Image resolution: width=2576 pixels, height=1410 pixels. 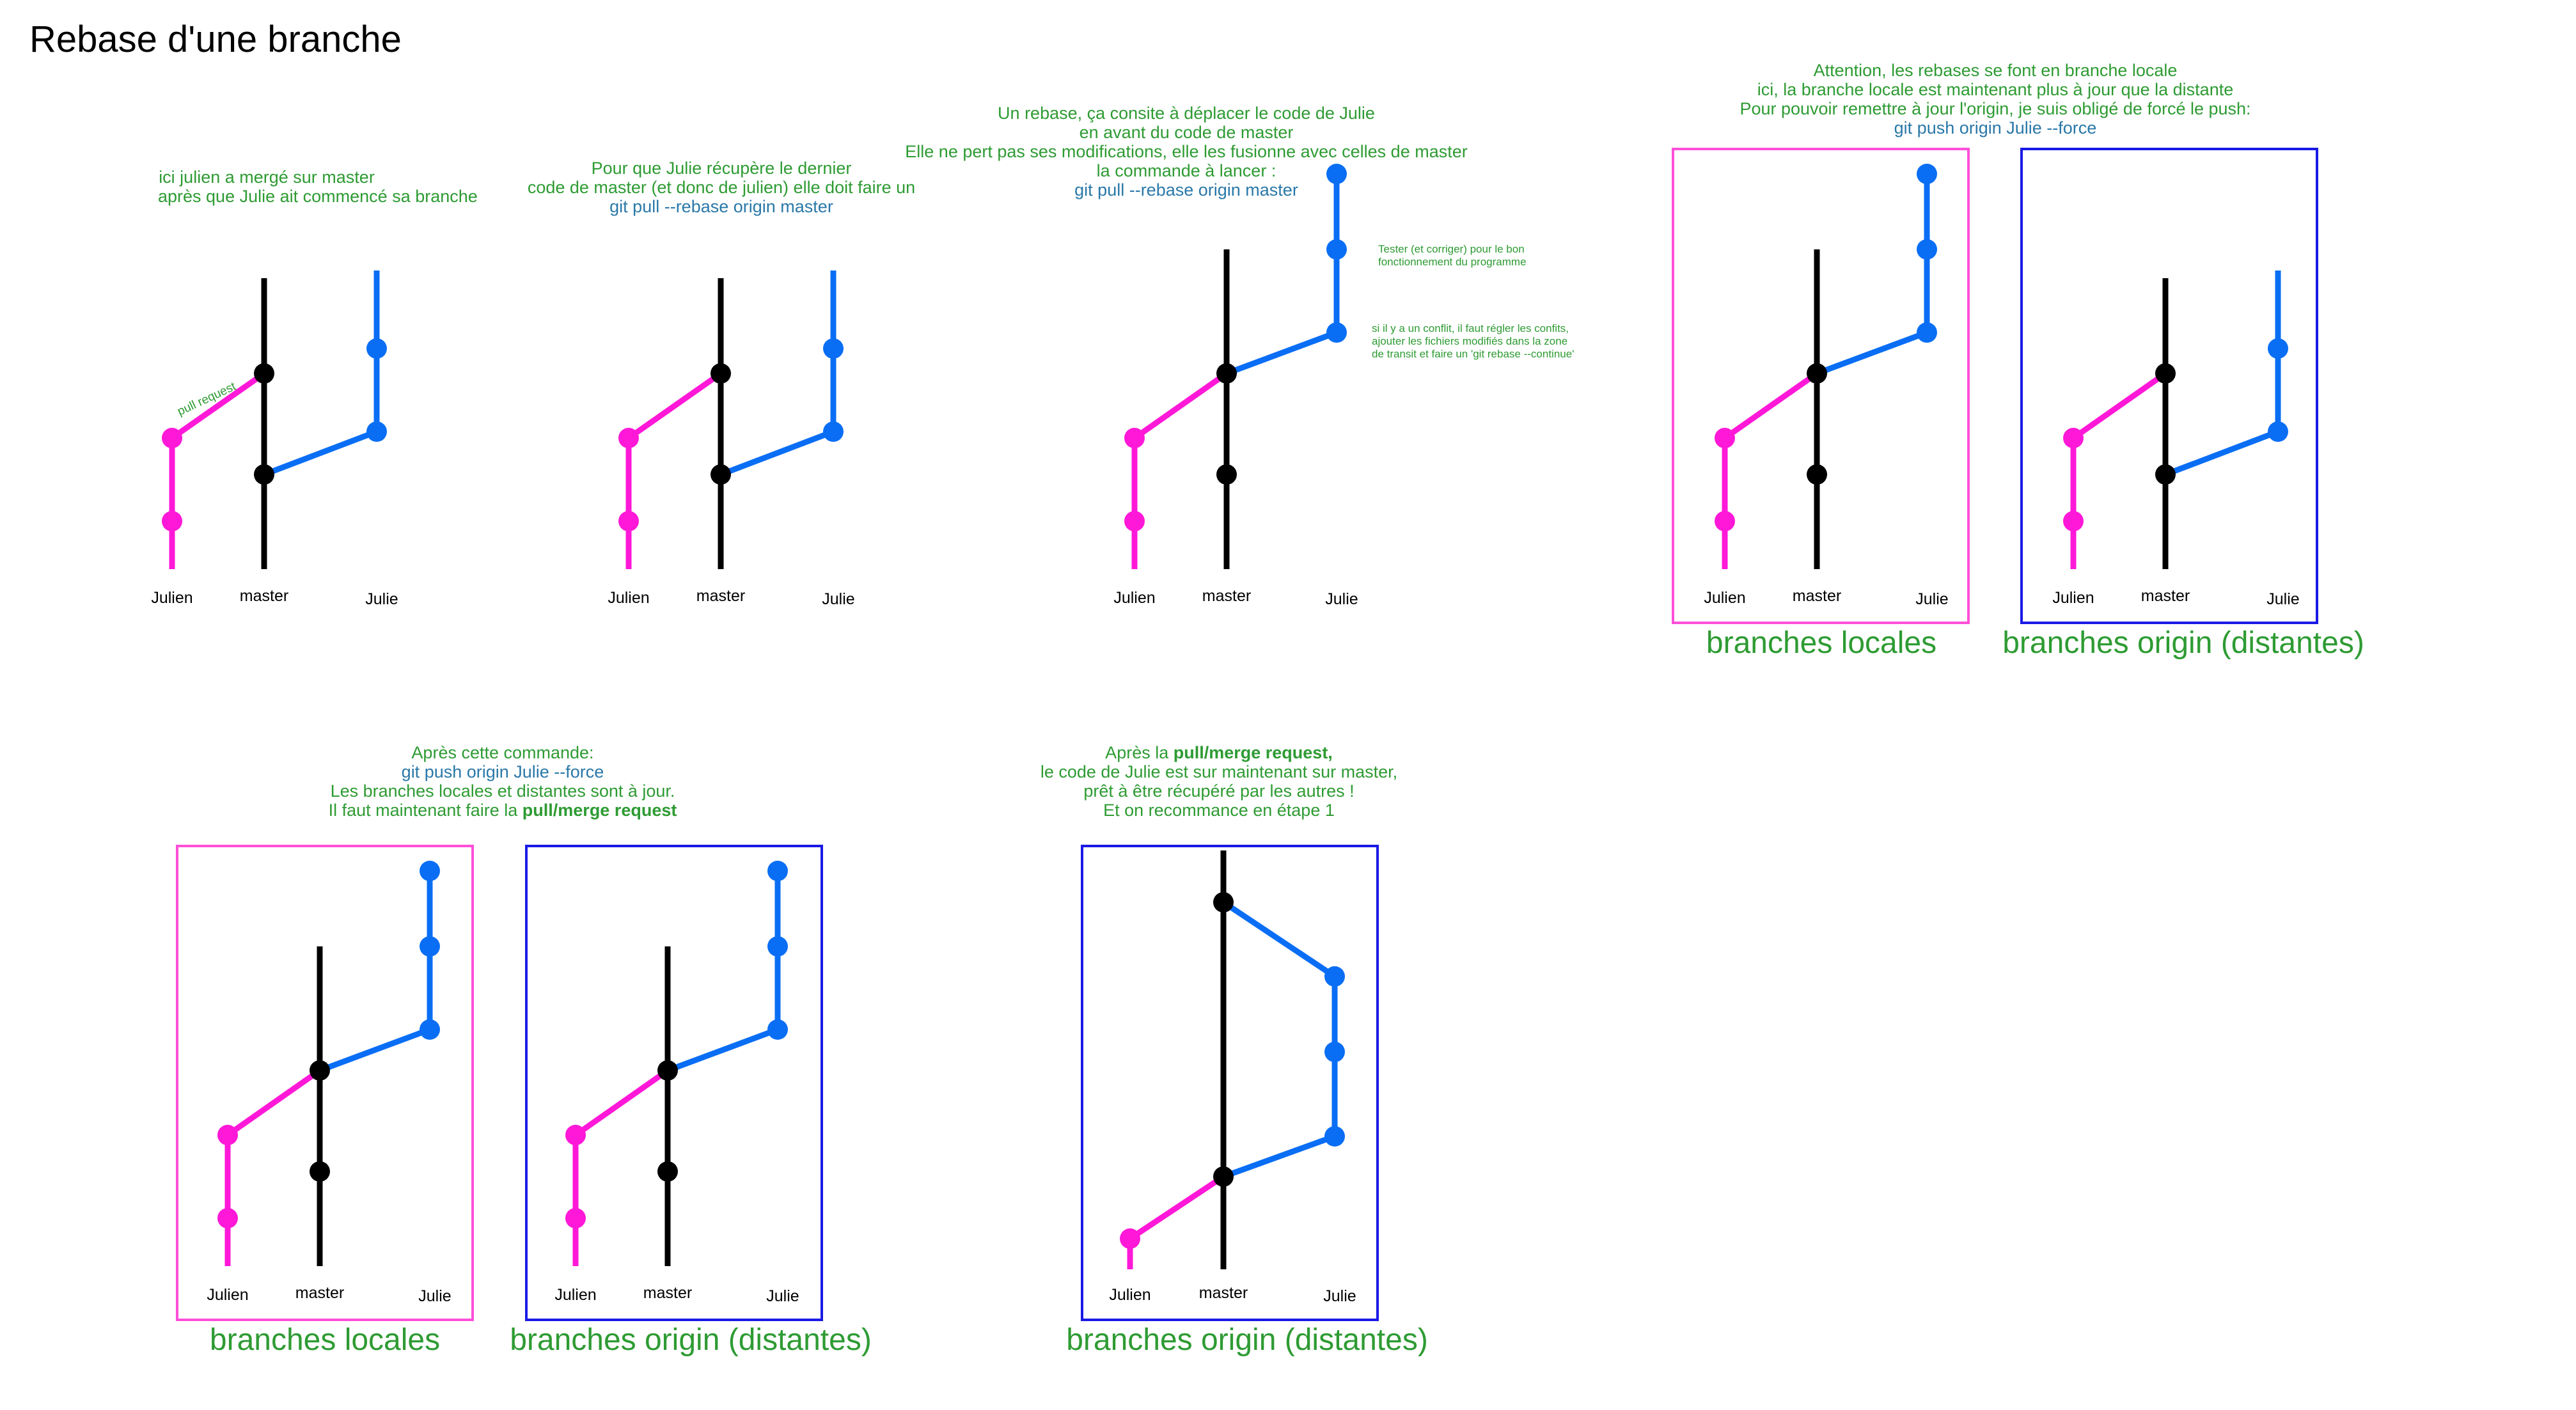 What do you see at coordinates (2169, 386) in the screenshot?
I see `step4-origin-box` at bounding box center [2169, 386].